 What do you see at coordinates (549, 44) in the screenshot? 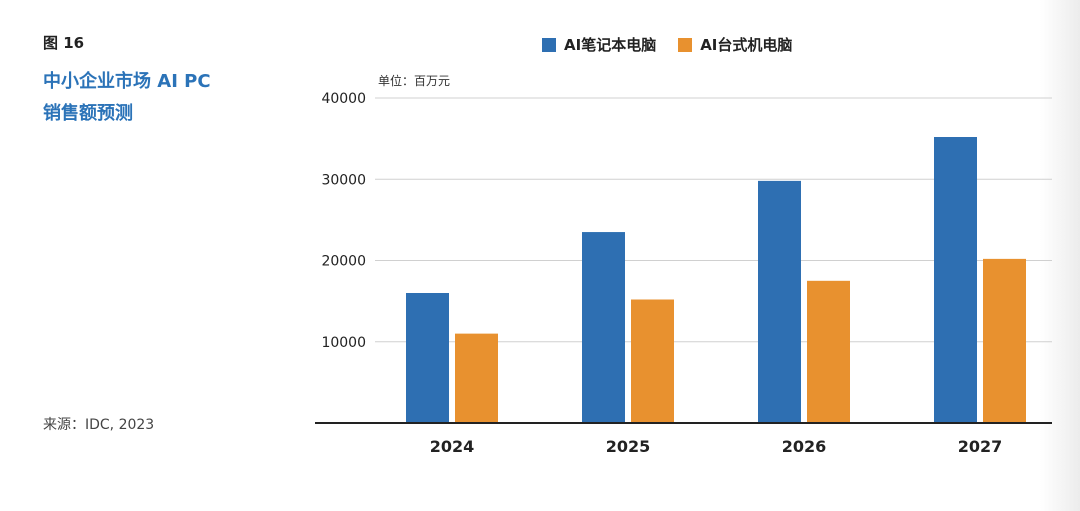
I see `legend-swatch-notebook` at bounding box center [549, 44].